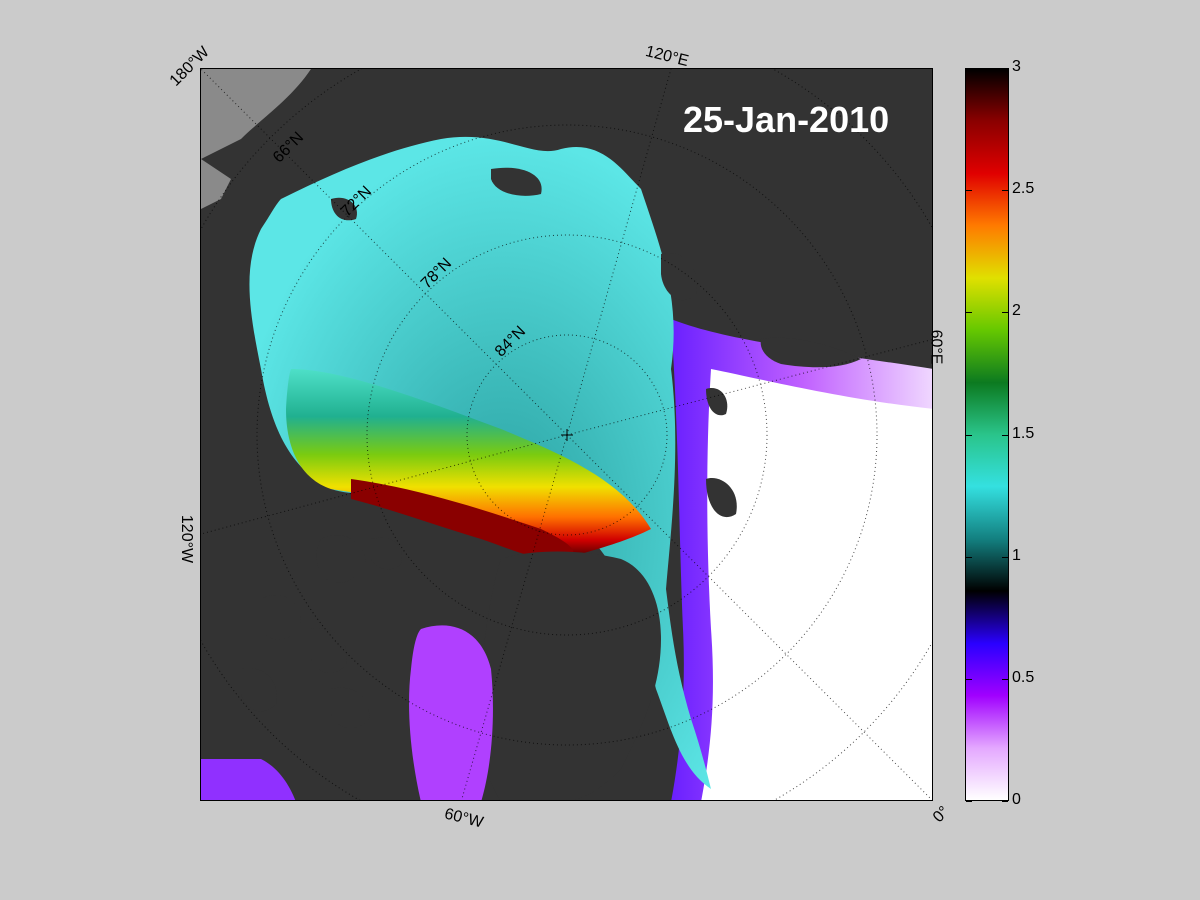 Image resolution: width=1200 pixels, height=900 pixels. What do you see at coordinates (463, 818) in the screenshot?
I see `lon-label-60w: 60°W` at bounding box center [463, 818].